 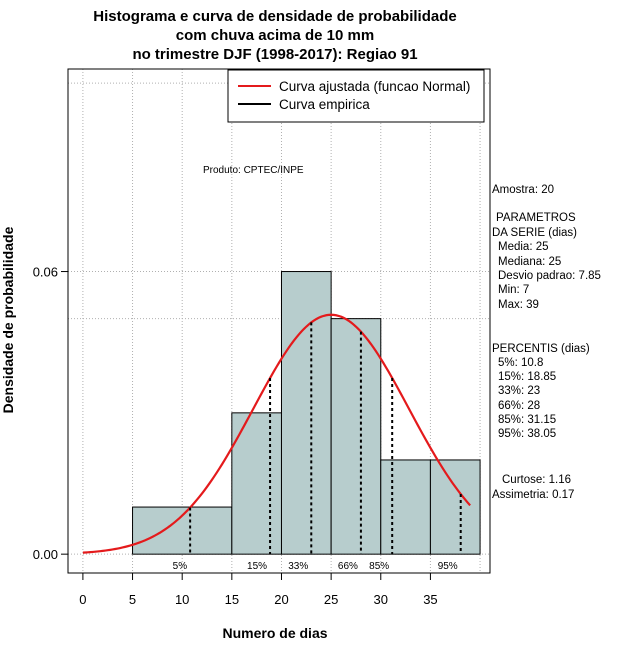 I want to click on stat-p66: 66%: 28, so click(x=519, y=406).